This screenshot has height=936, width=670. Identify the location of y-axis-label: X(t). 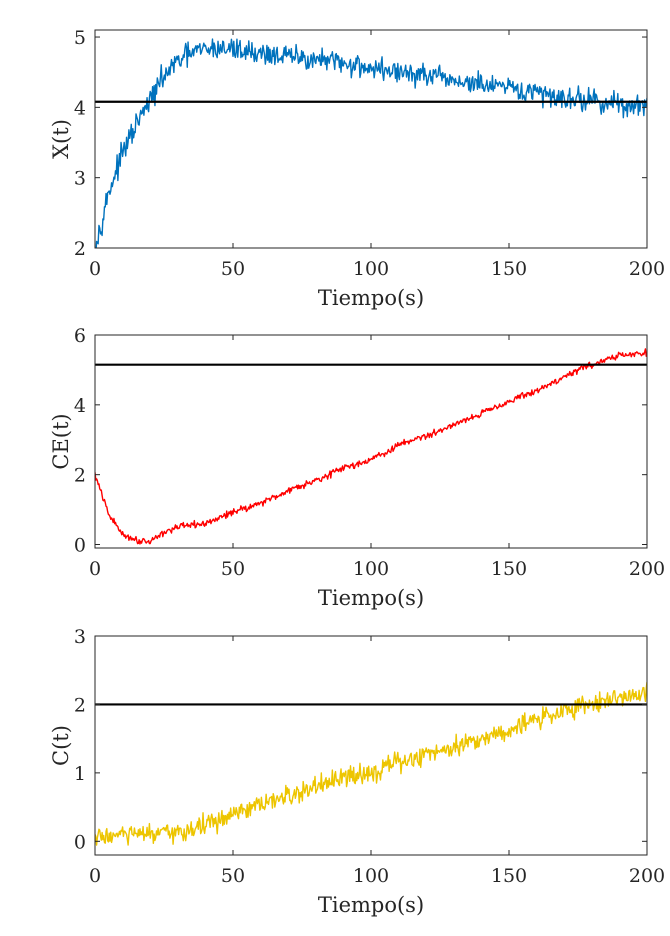
(61, 139).